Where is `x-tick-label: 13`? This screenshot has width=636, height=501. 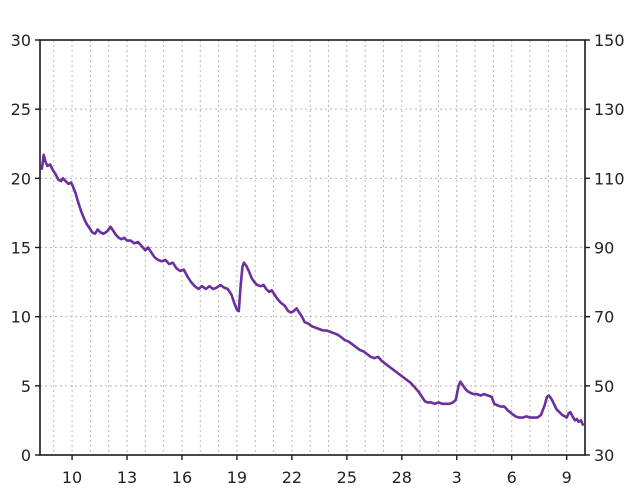 x-tick-label: 13 is located at coordinates (127, 477).